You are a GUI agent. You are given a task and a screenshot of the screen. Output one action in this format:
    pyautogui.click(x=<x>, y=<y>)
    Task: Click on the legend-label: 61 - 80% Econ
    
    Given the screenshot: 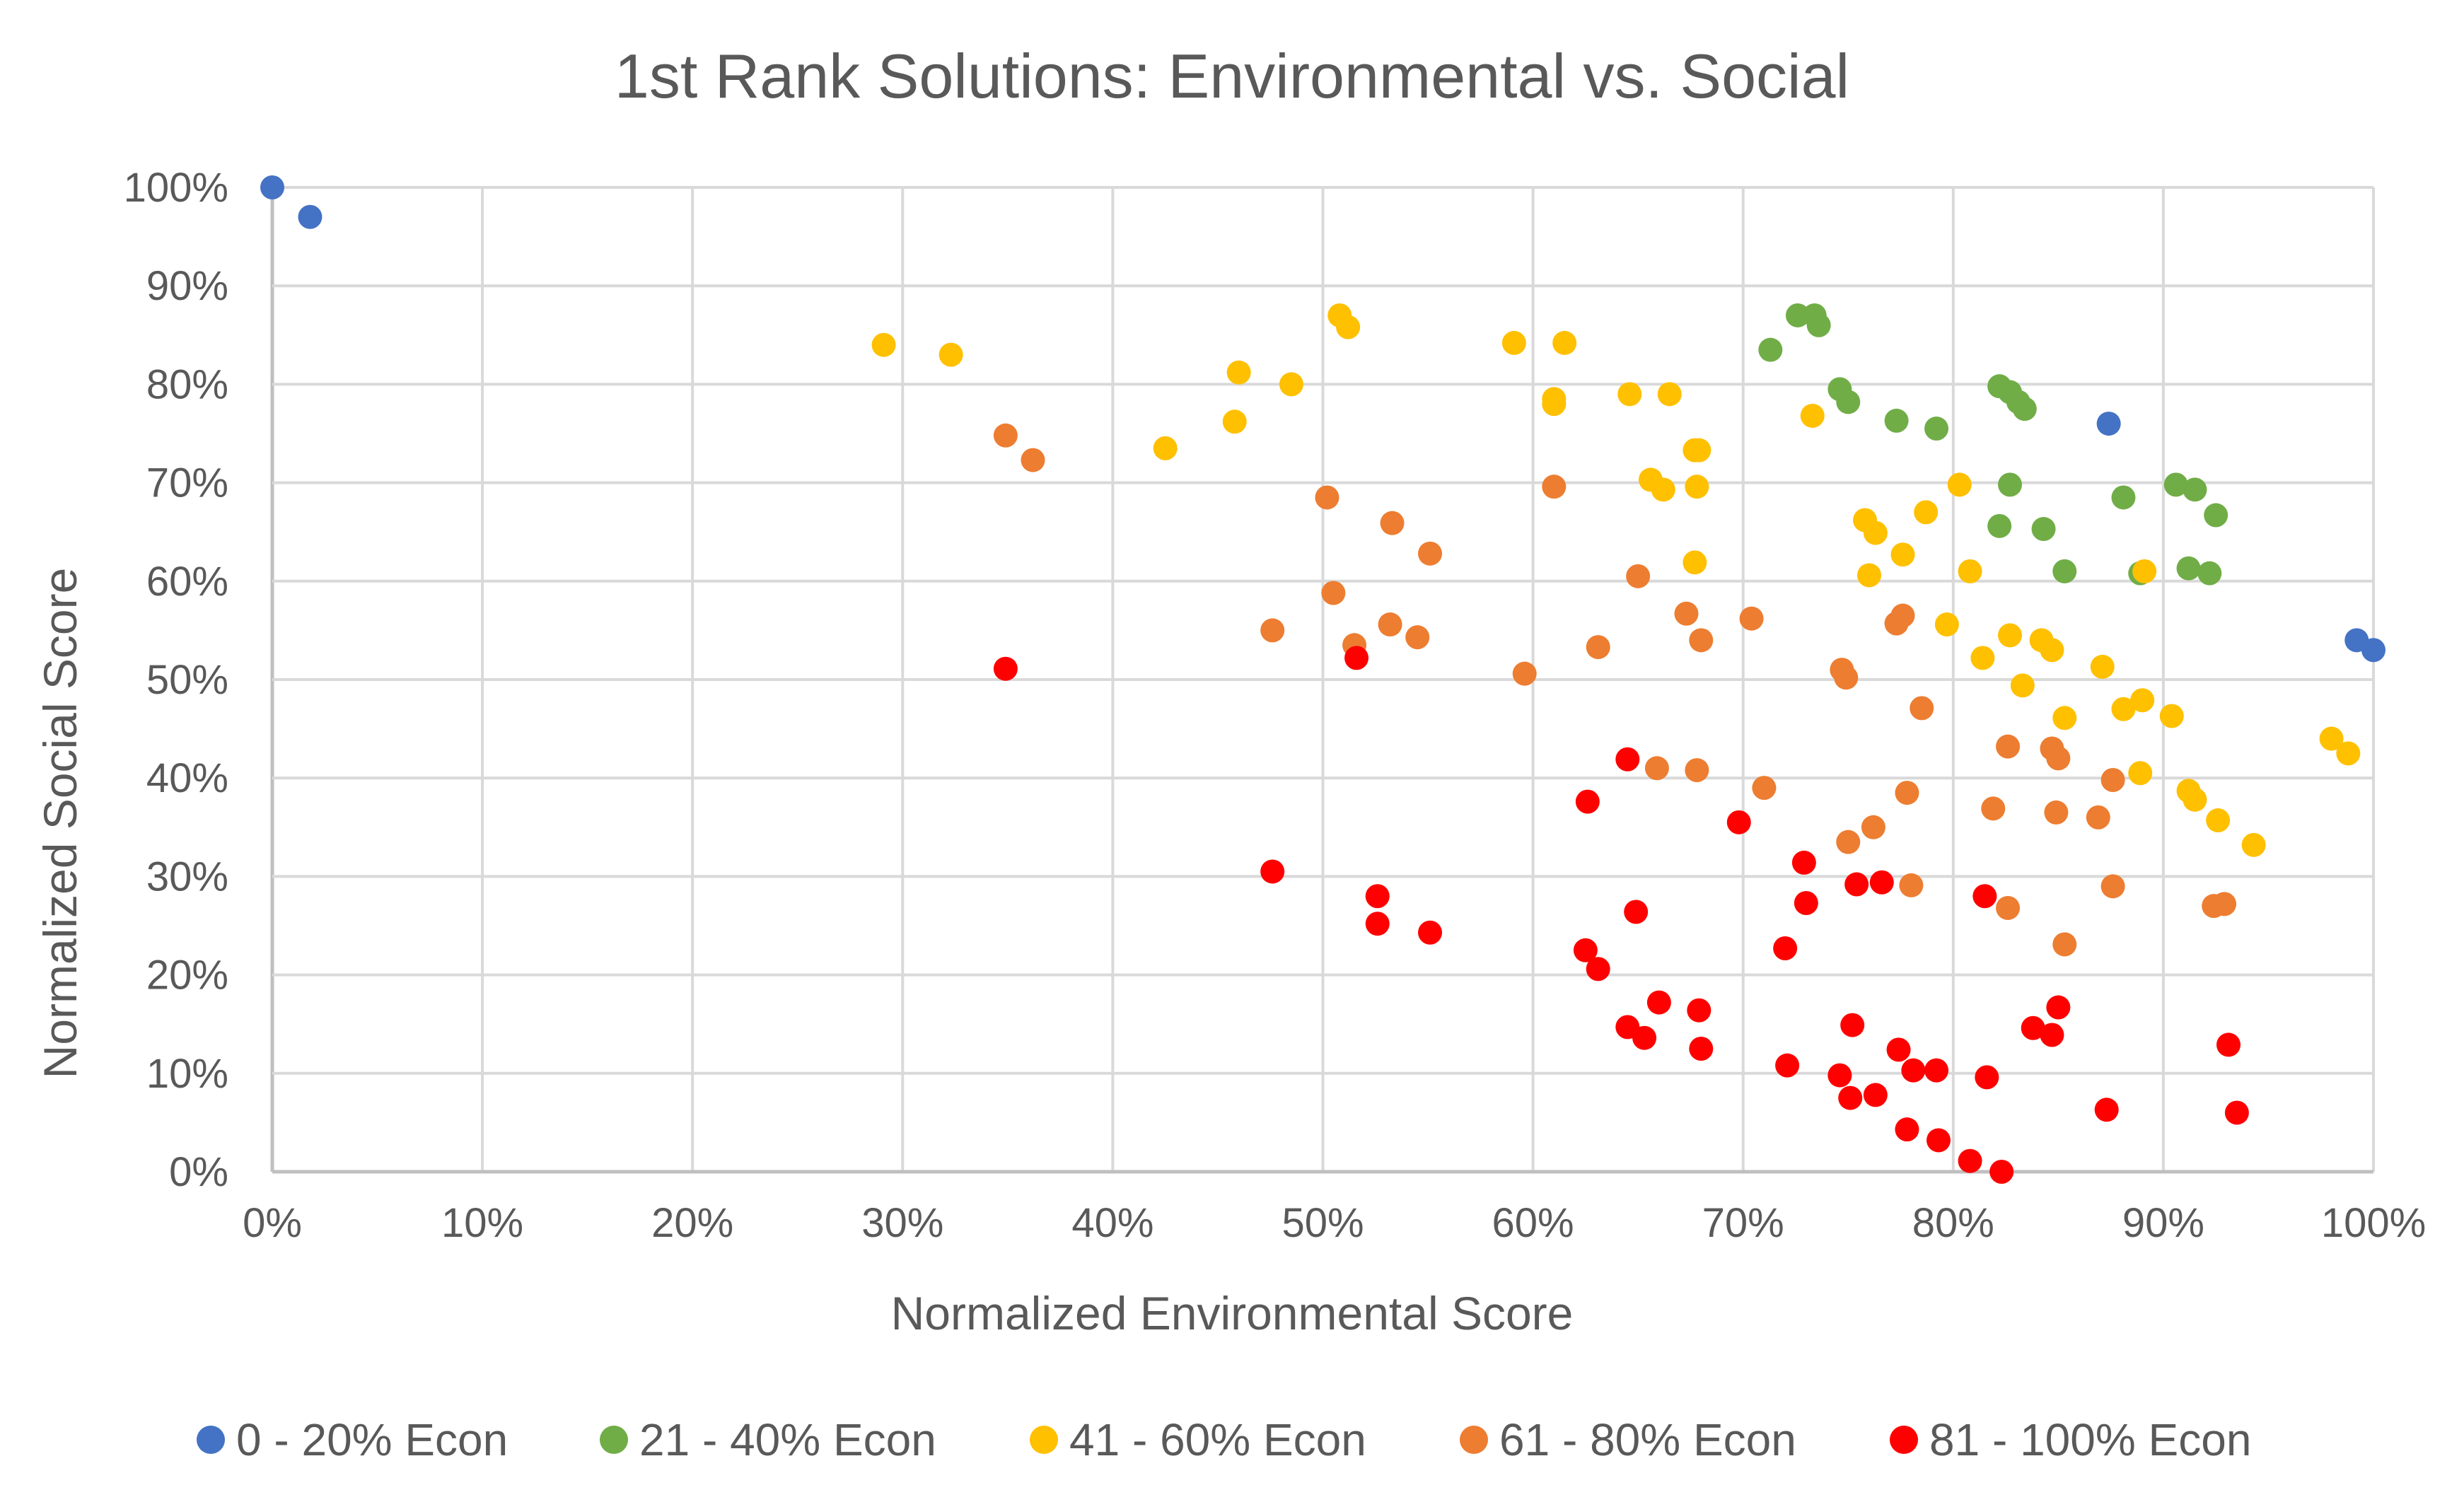 What is the action you would take?
    pyautogui.click(x=1647, y=1440)
    